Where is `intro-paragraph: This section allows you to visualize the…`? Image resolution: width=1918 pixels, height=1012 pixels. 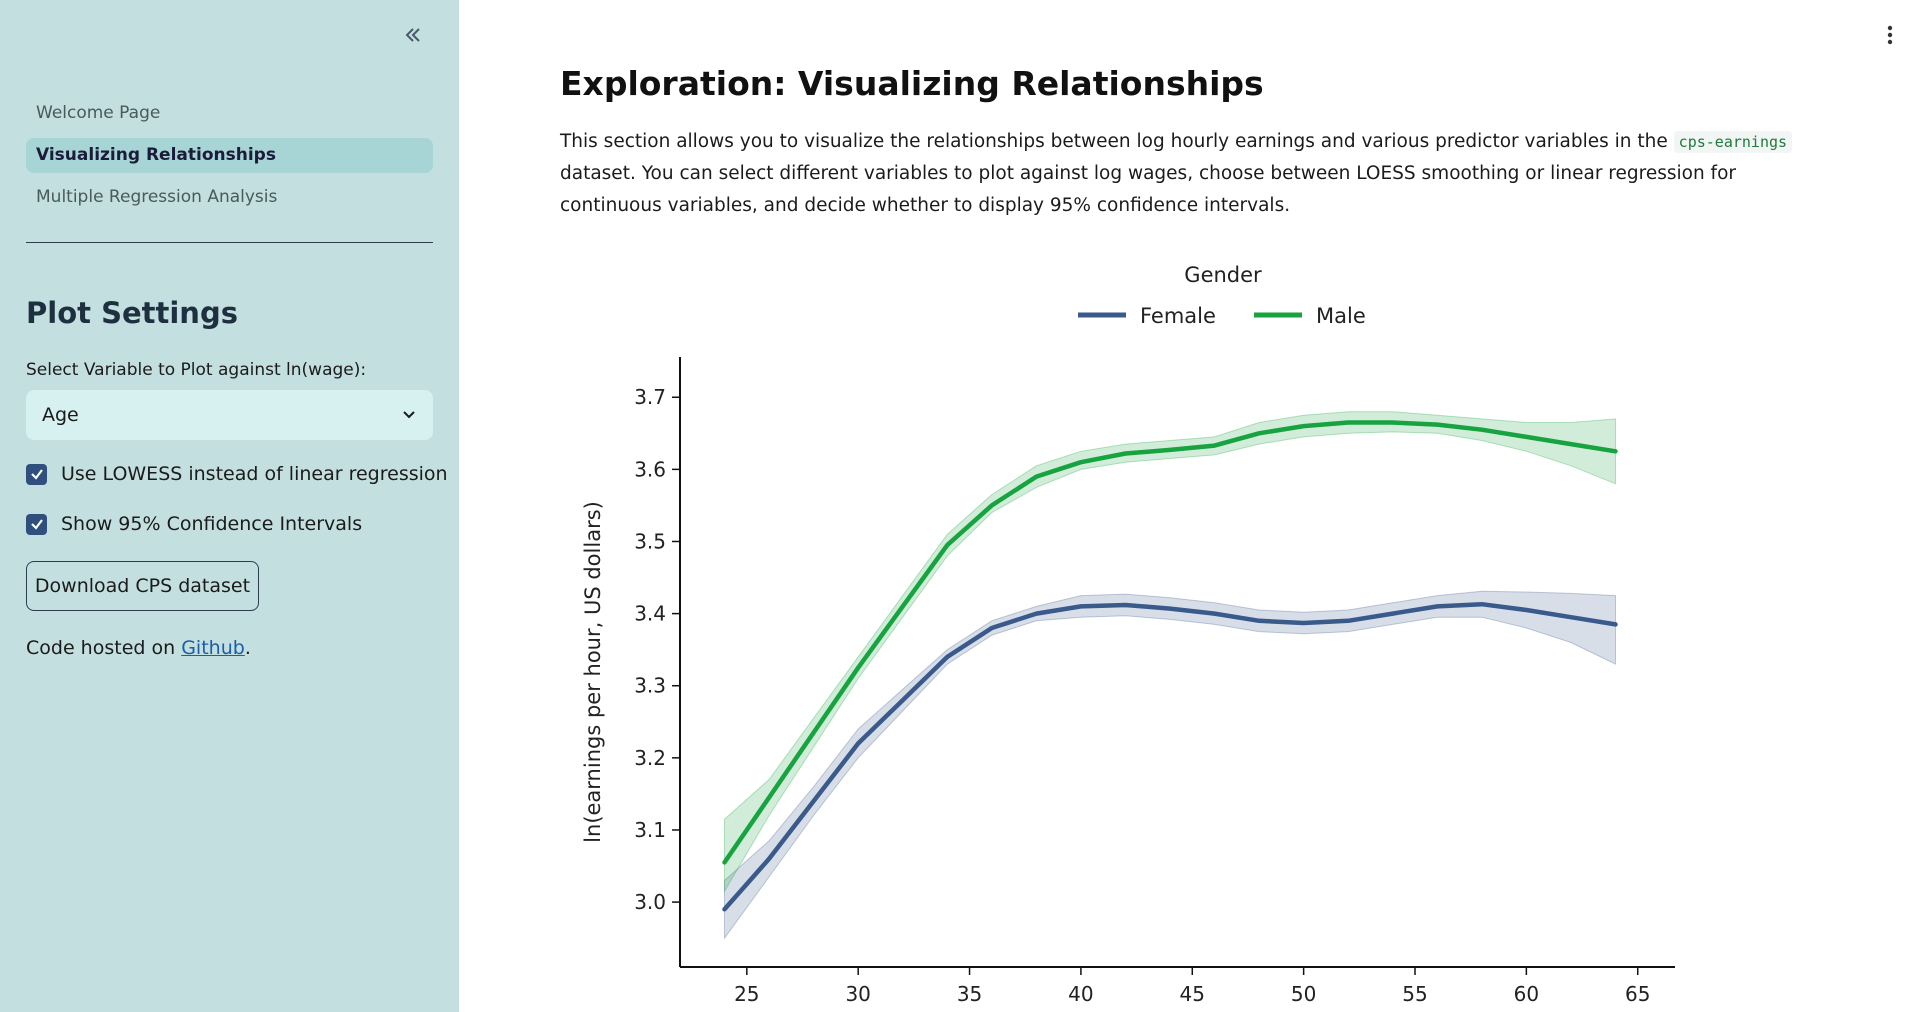 intro-paragraph: This section allows you to visualize the… is located at coordinates (1190, 174).